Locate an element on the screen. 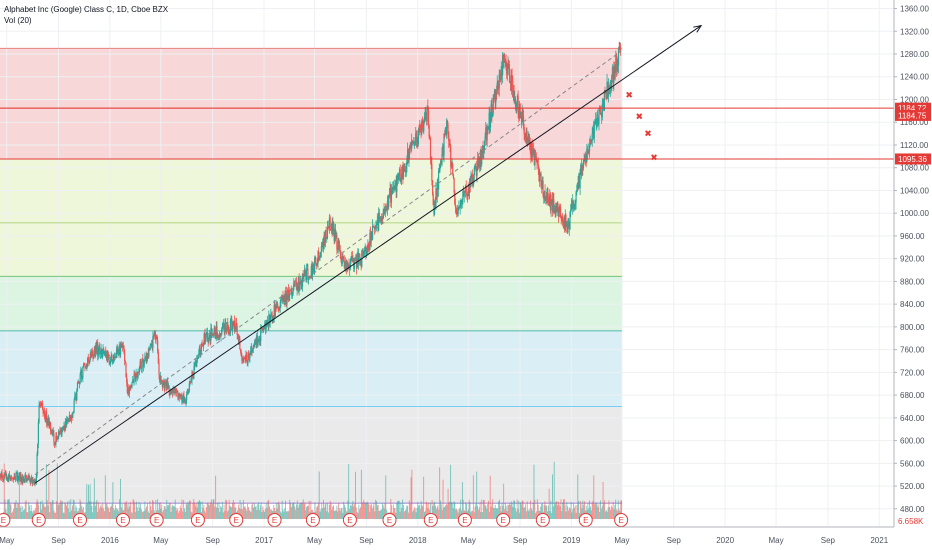 The width and height of the screenshot is (932, 550). volume-indicator-label: Vol (20) is located at coordinates (18, 20).